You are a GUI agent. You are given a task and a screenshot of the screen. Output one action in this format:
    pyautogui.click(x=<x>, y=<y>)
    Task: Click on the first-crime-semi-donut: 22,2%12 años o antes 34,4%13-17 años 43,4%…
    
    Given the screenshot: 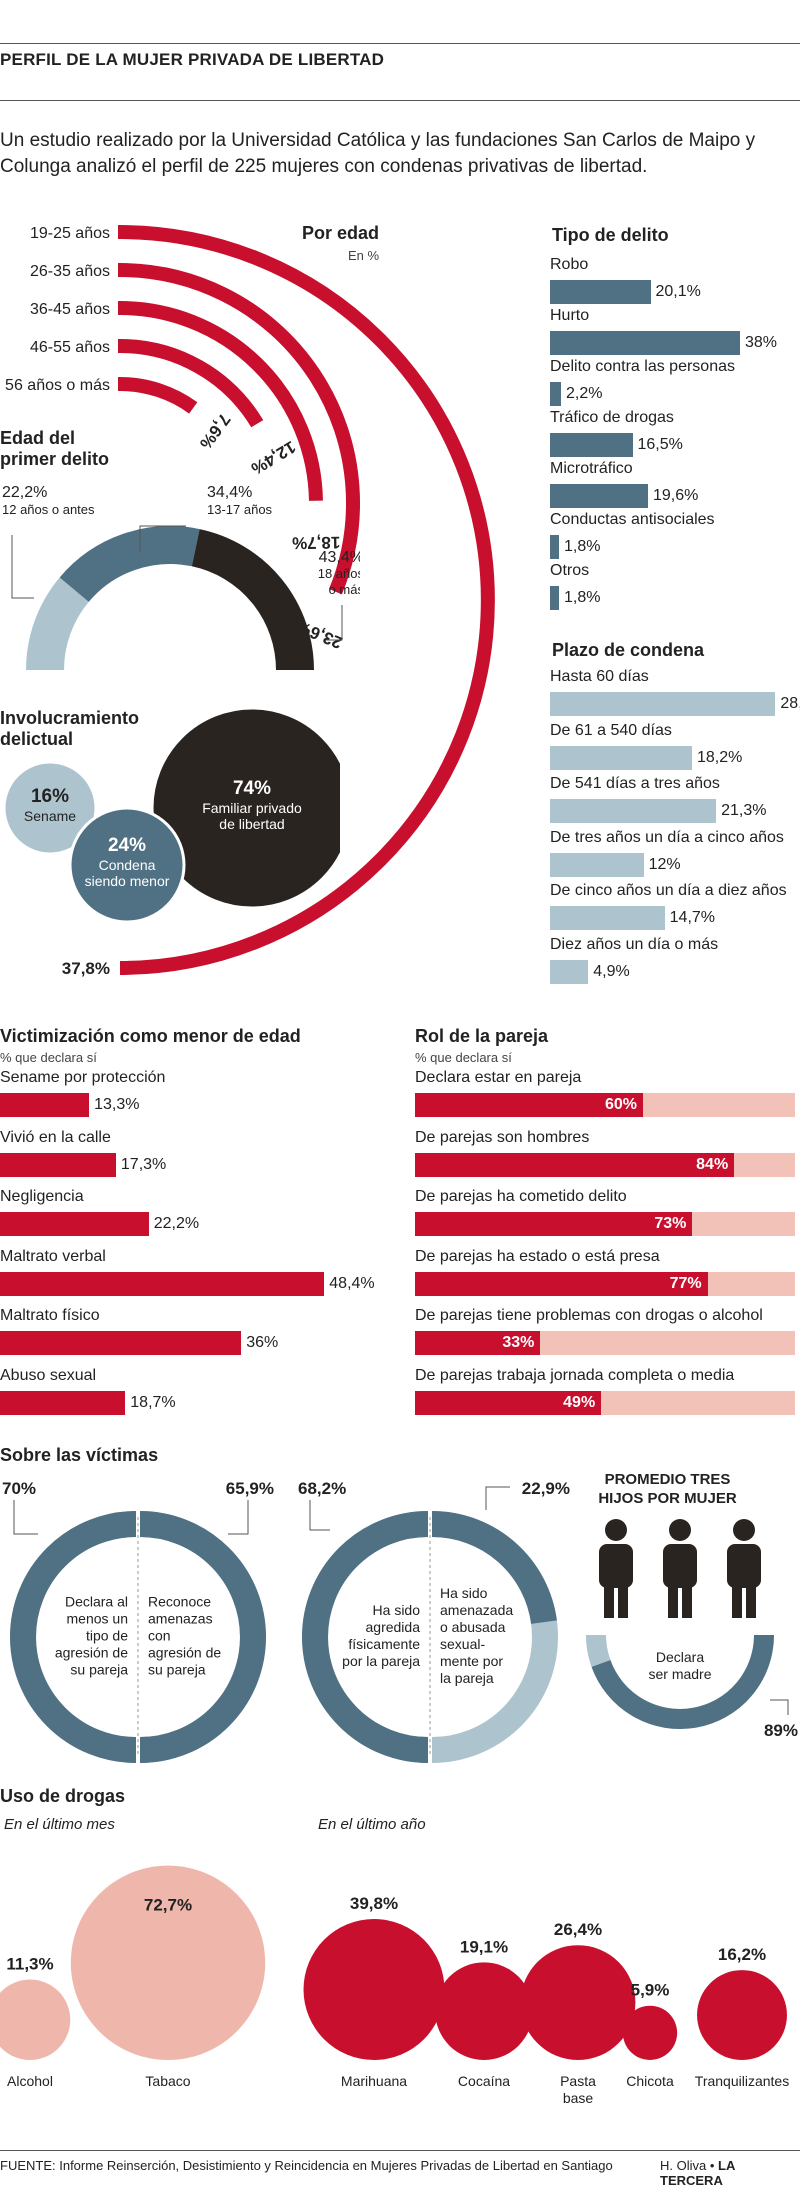 What is the action you would take?
    pyautogui.click(x=181, y=577)
    